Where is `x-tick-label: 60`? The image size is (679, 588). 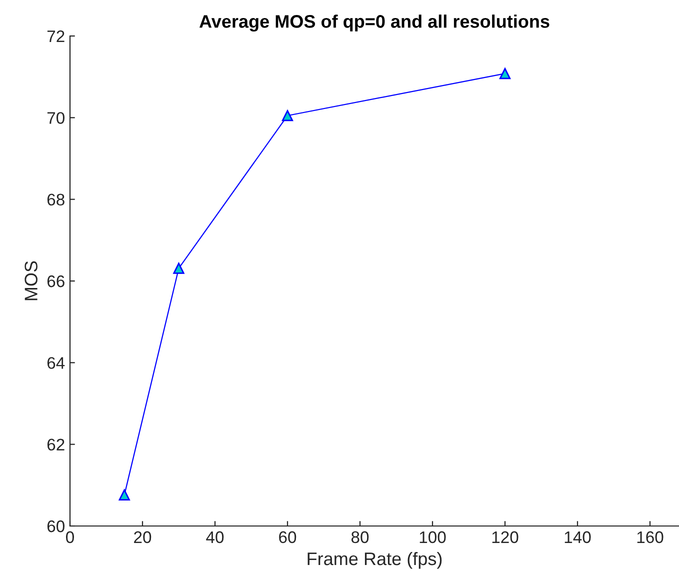
x-tick-label: 60 is located at coordinates (287, 537).